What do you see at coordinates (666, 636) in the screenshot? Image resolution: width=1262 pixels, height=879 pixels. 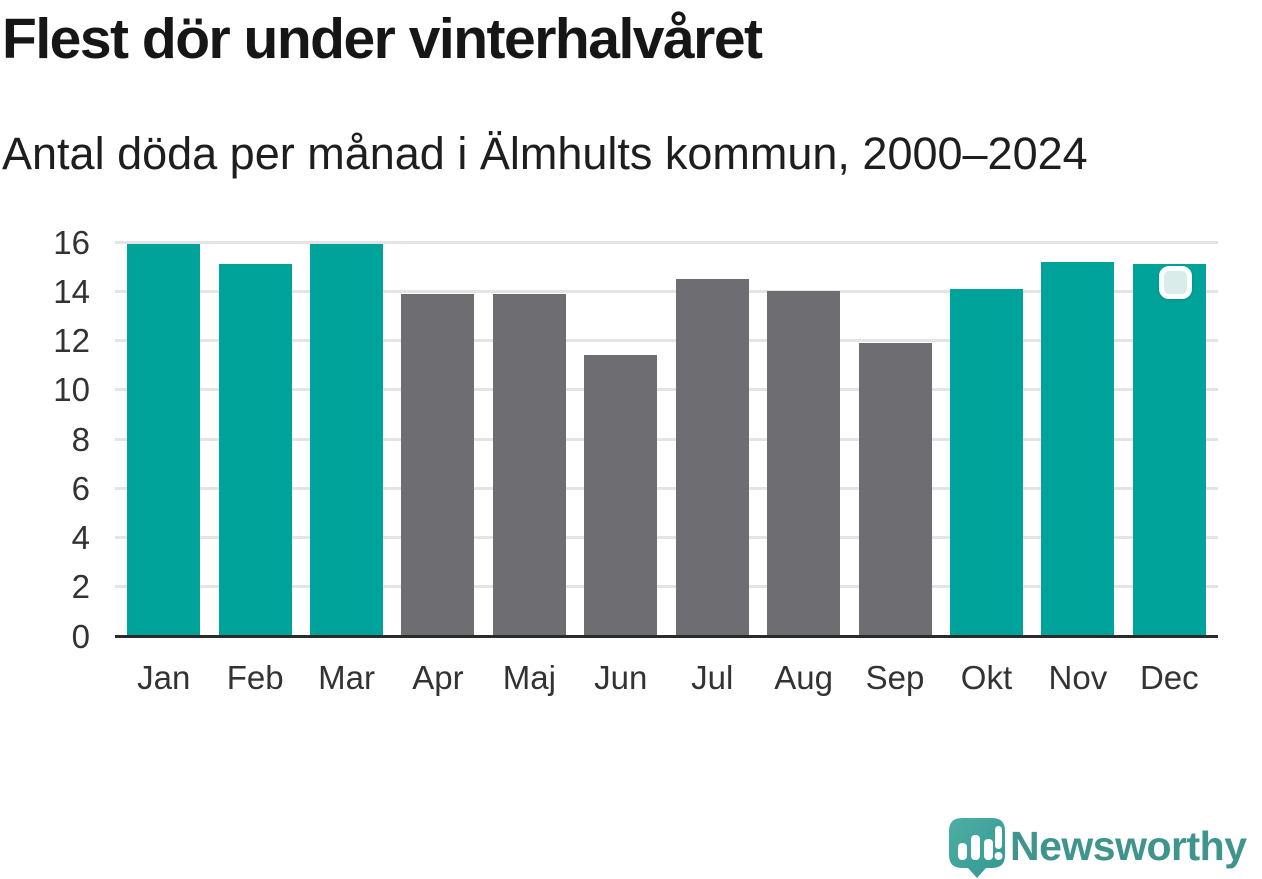 I see `x-axis-baseline` at bounding box center [666, 636].